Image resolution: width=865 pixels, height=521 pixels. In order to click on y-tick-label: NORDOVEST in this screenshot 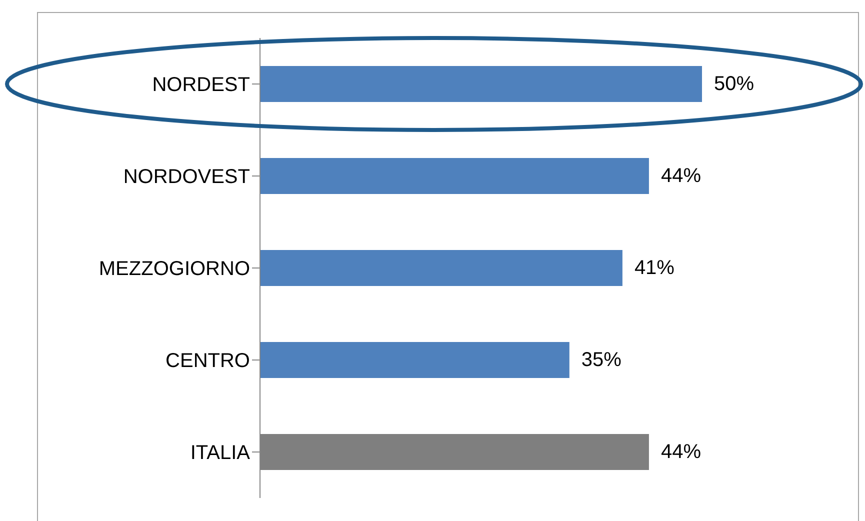, I will do `click(186, 177)`.